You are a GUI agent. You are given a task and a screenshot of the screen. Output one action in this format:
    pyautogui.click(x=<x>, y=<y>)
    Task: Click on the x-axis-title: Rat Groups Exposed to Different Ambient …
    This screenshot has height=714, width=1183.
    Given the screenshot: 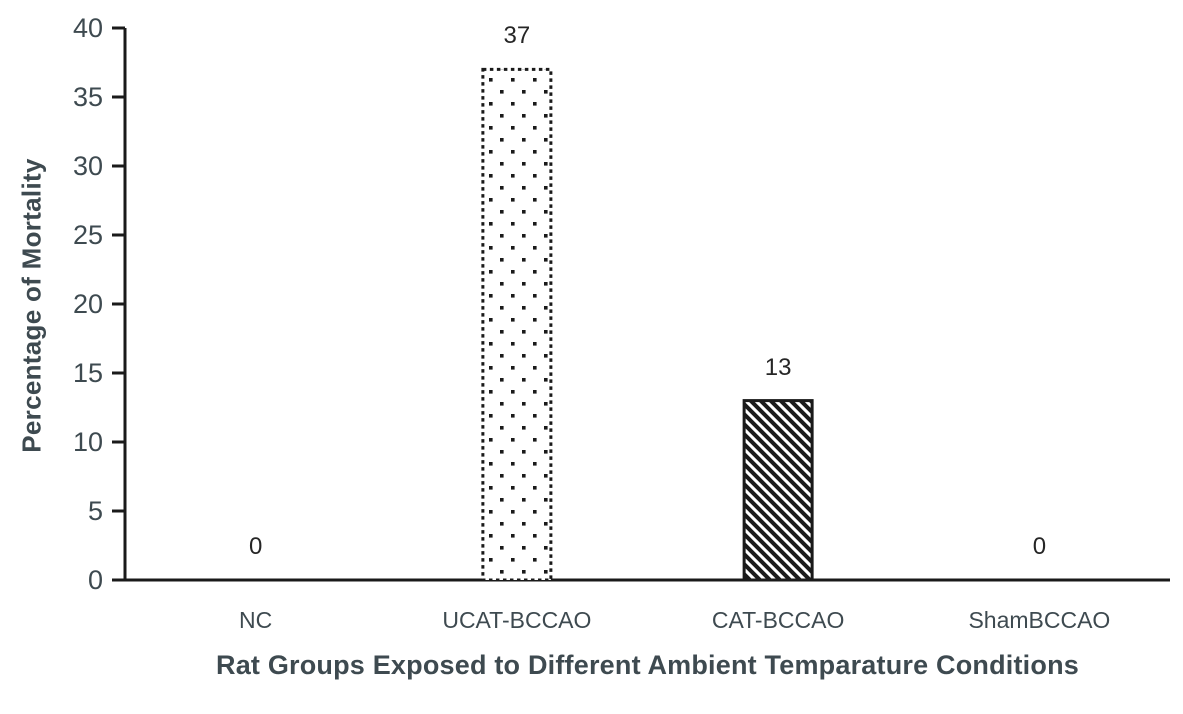 What is the action you would take?
    pyautogui.click(x=647, y=665)
    